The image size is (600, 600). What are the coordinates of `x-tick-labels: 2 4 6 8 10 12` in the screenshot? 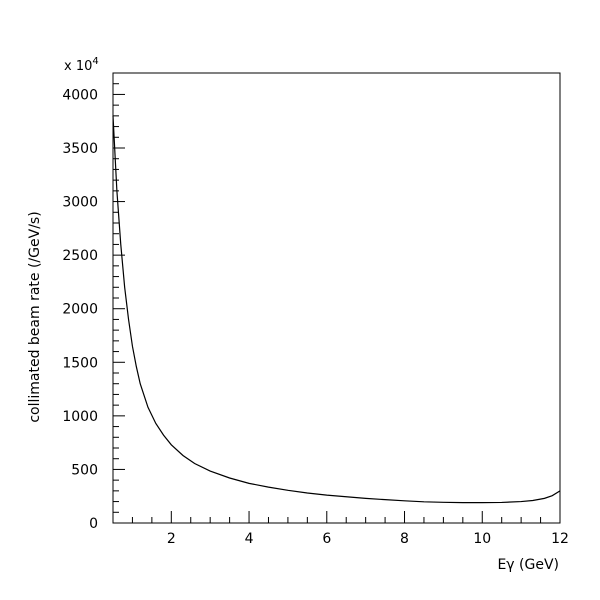 It's located at (368, 539).